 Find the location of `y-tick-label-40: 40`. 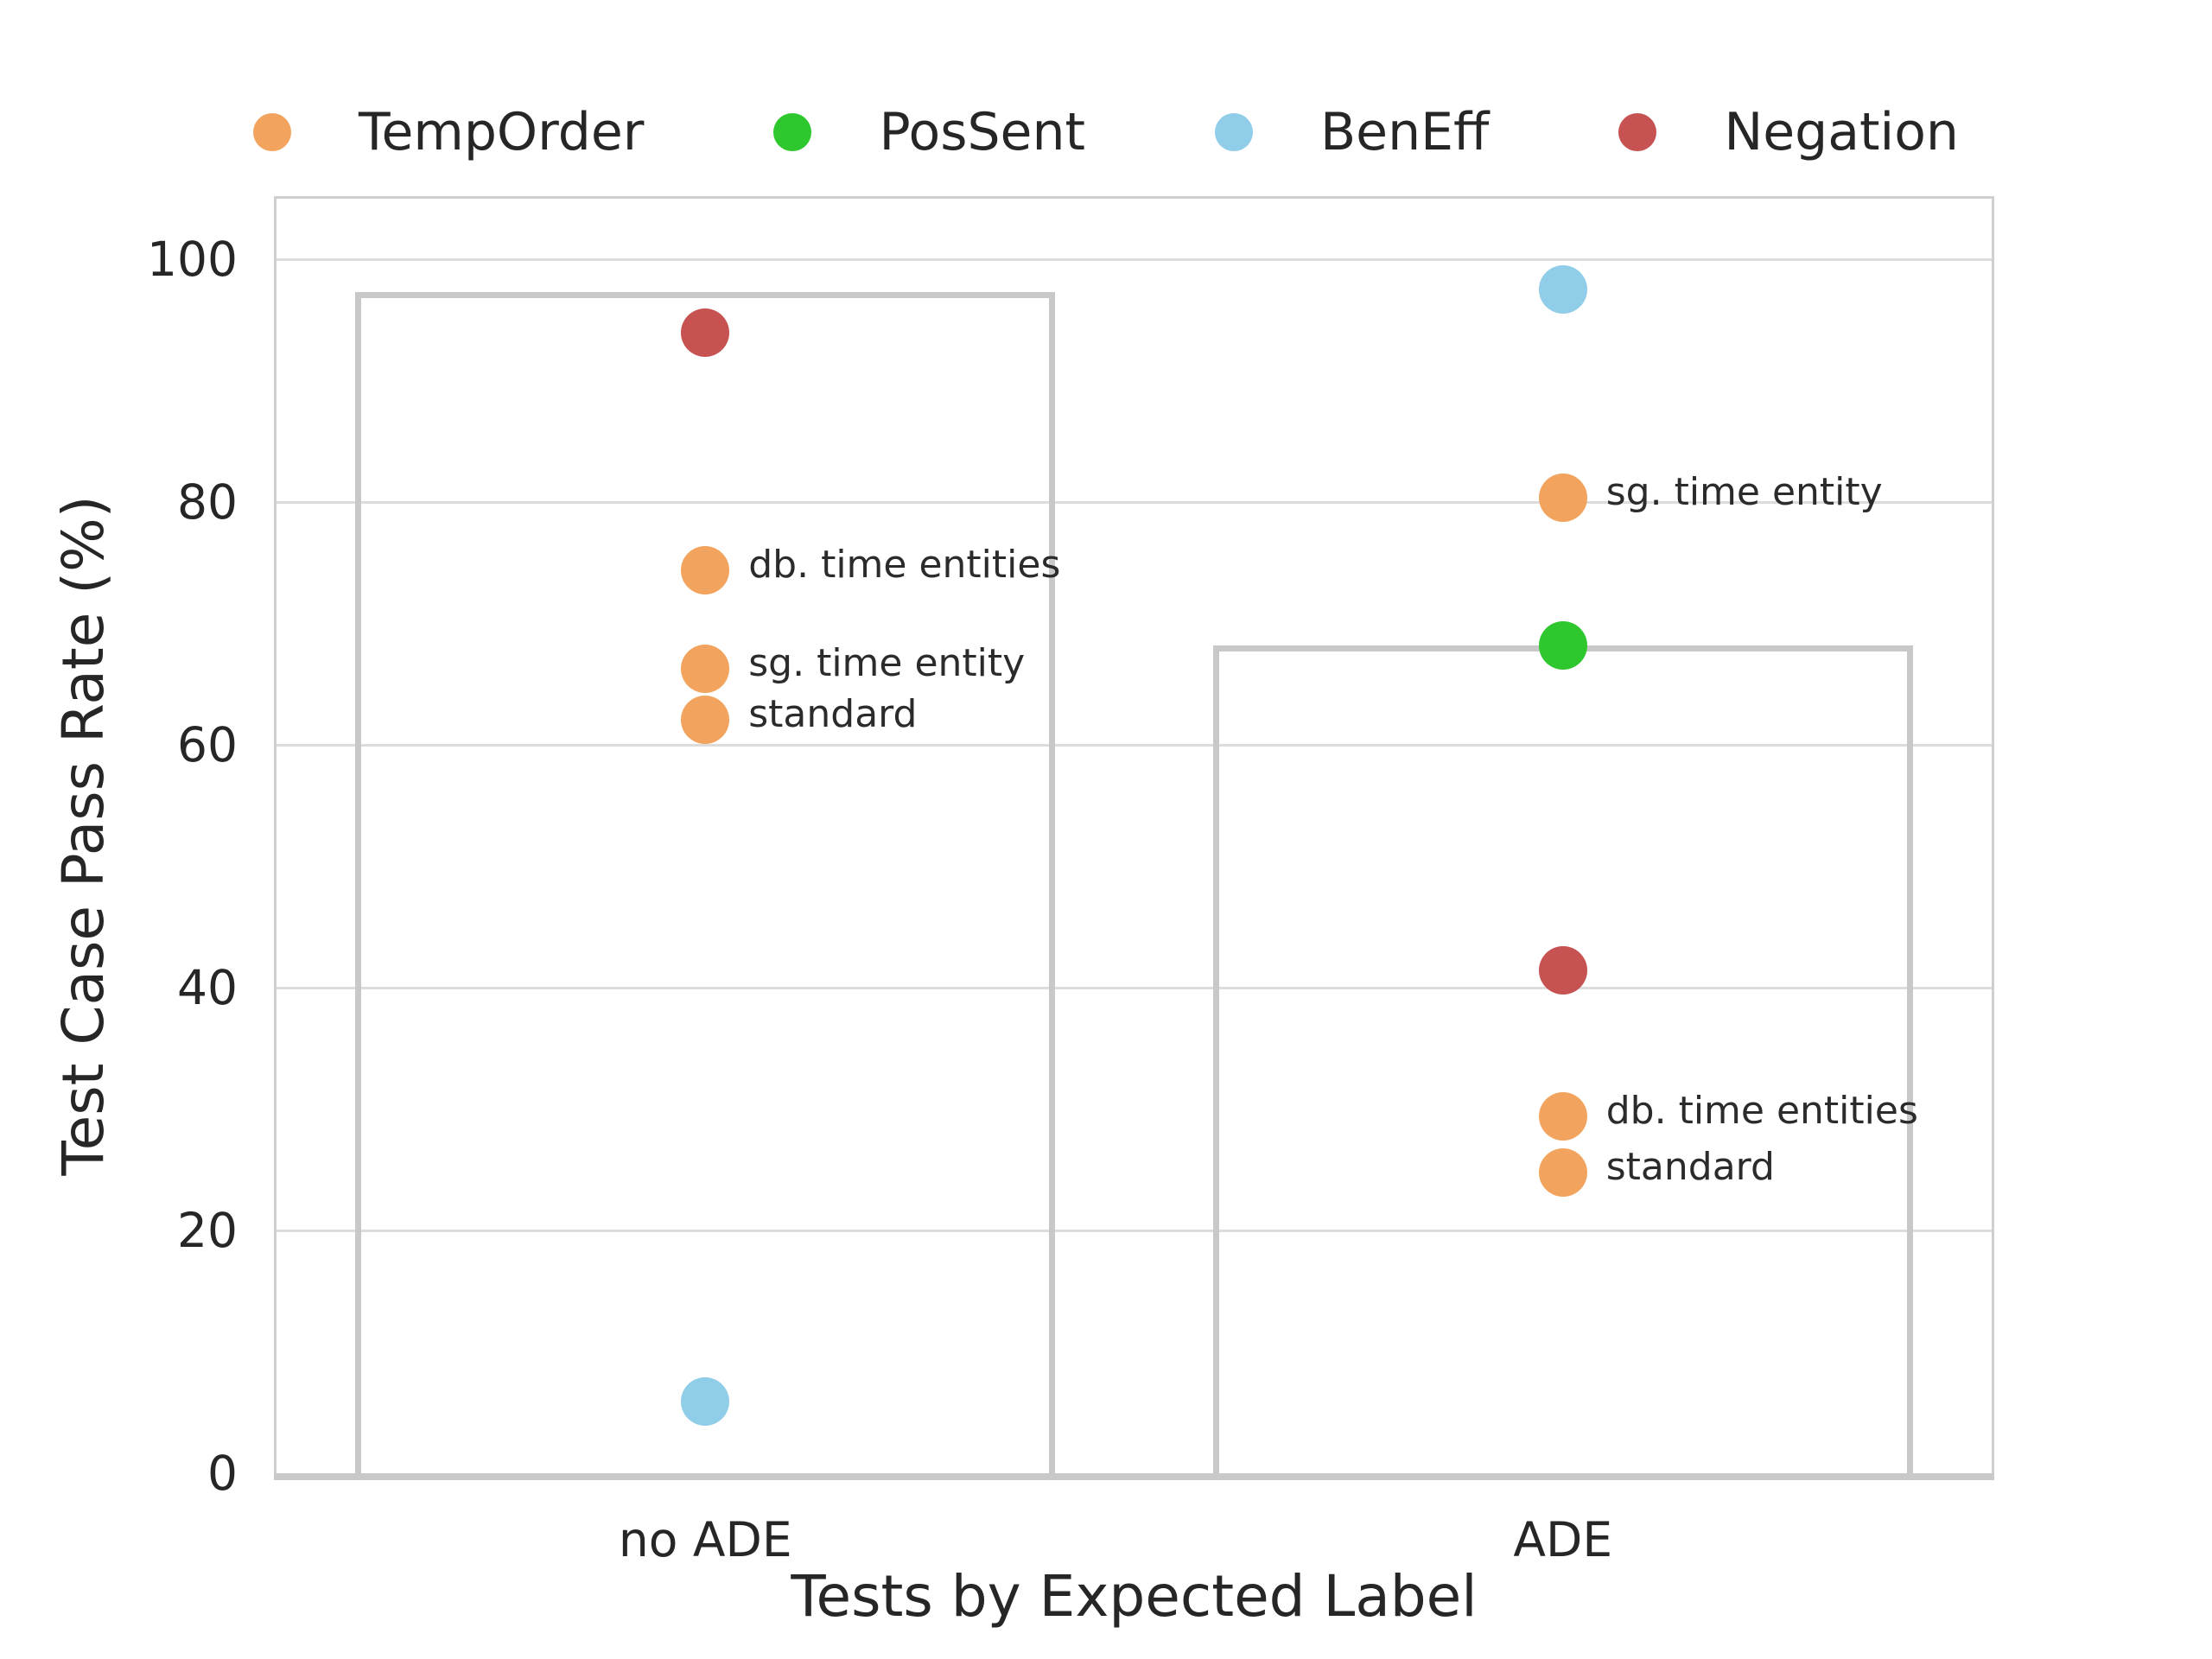

y-tick-label-40: 40 is located at coordinates (207, 988).